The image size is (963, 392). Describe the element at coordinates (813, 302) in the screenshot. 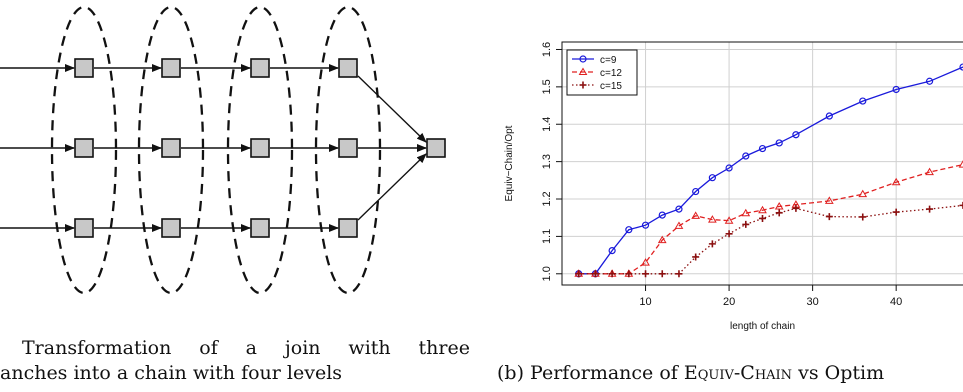

I see `x-tick-label: 30` at that location.